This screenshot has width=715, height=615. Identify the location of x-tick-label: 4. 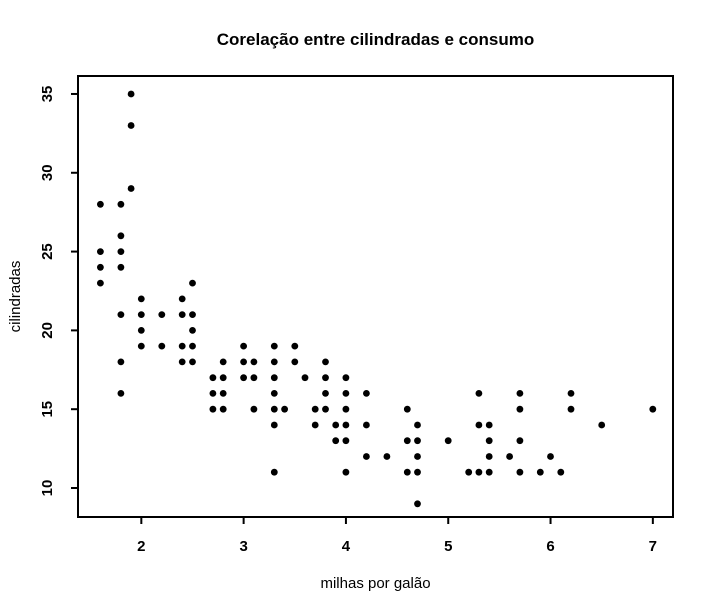
(346, 546).